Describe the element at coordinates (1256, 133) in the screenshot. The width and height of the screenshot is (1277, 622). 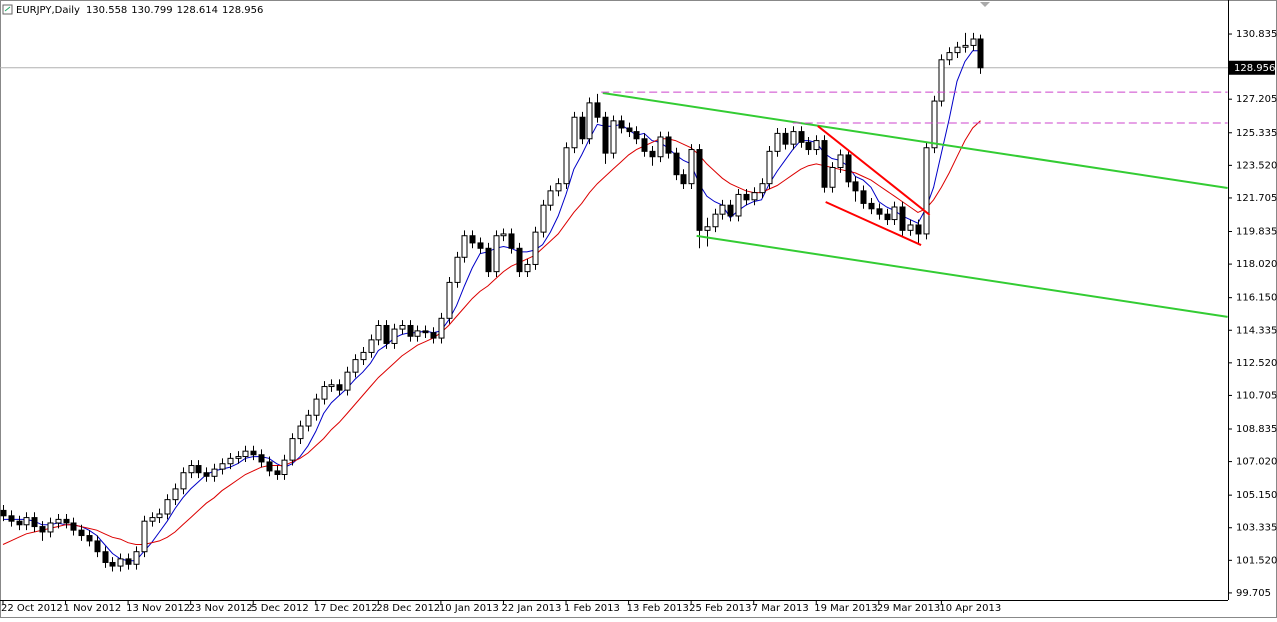
I see `y-tick-label: 125.335` at that location.